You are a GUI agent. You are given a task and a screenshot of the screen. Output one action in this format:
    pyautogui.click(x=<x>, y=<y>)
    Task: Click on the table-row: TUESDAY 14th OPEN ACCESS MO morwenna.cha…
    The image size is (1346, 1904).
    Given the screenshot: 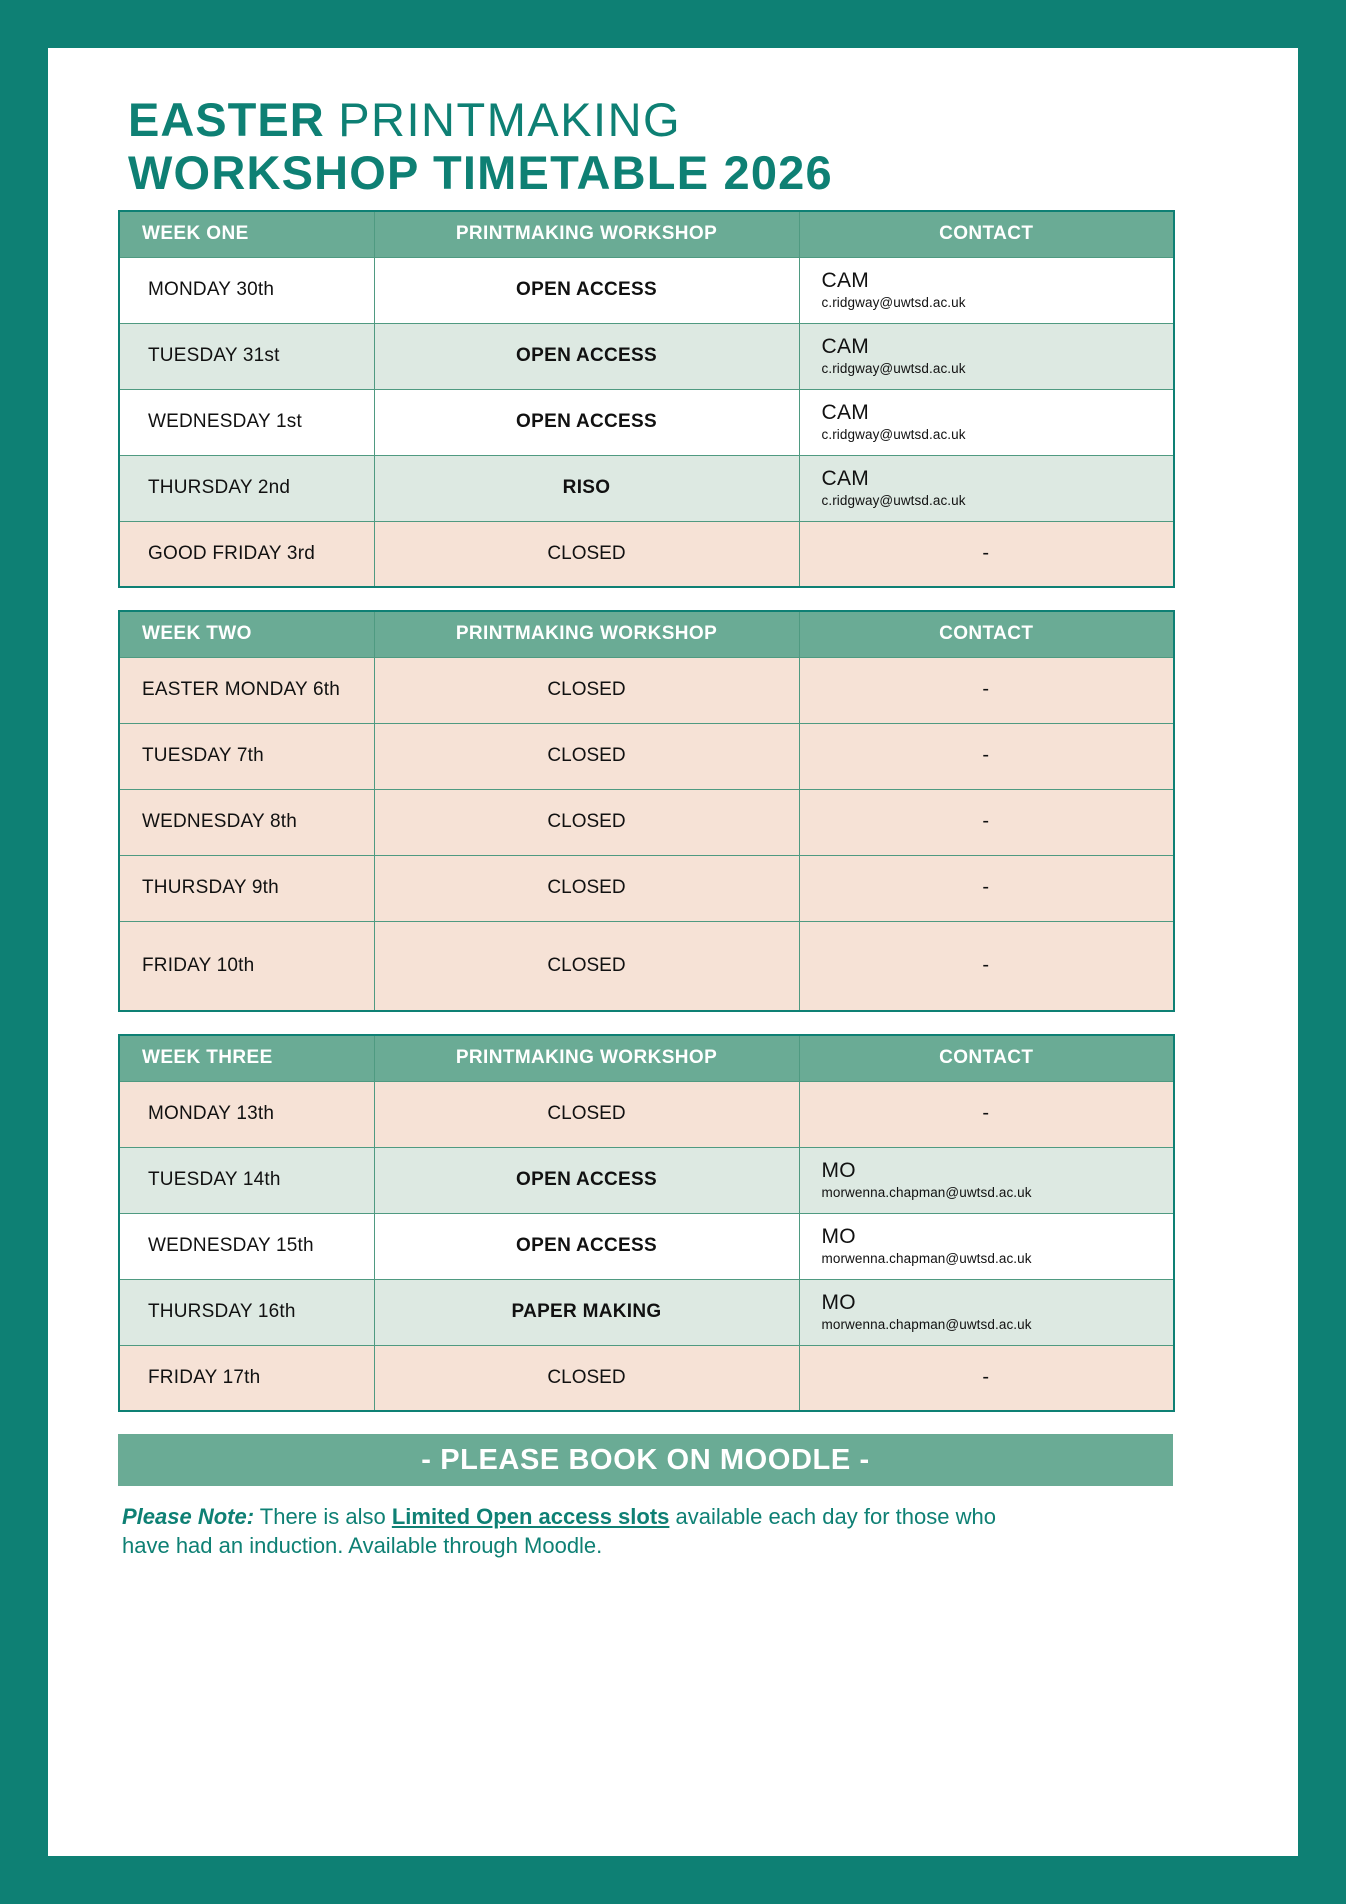 What is the action you would take?
    pyautogui.click(x=646, y=1180)
    